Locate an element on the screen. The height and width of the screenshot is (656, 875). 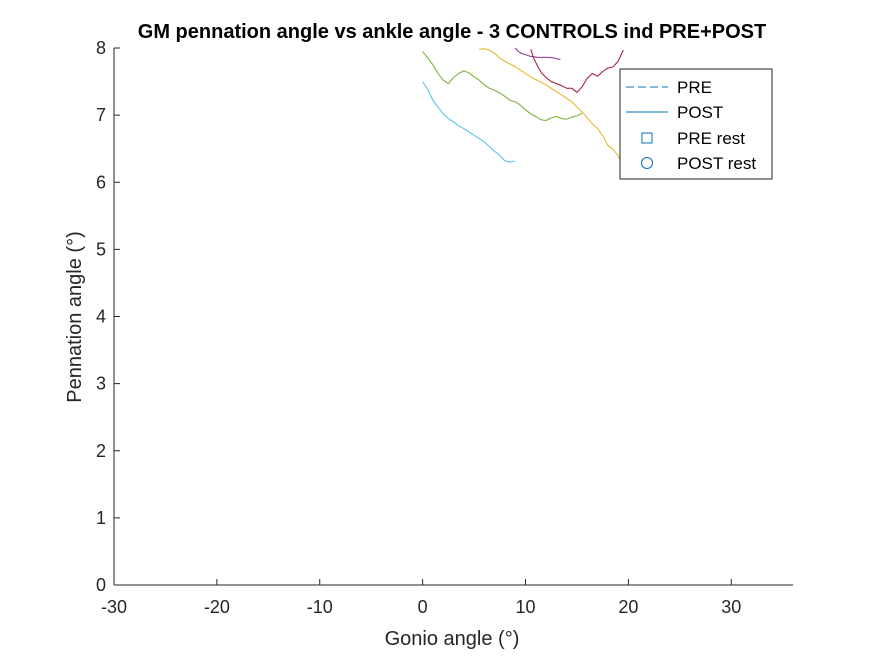
x-axis-label: Gonio angle (°) is located at coordinates (452, 639).